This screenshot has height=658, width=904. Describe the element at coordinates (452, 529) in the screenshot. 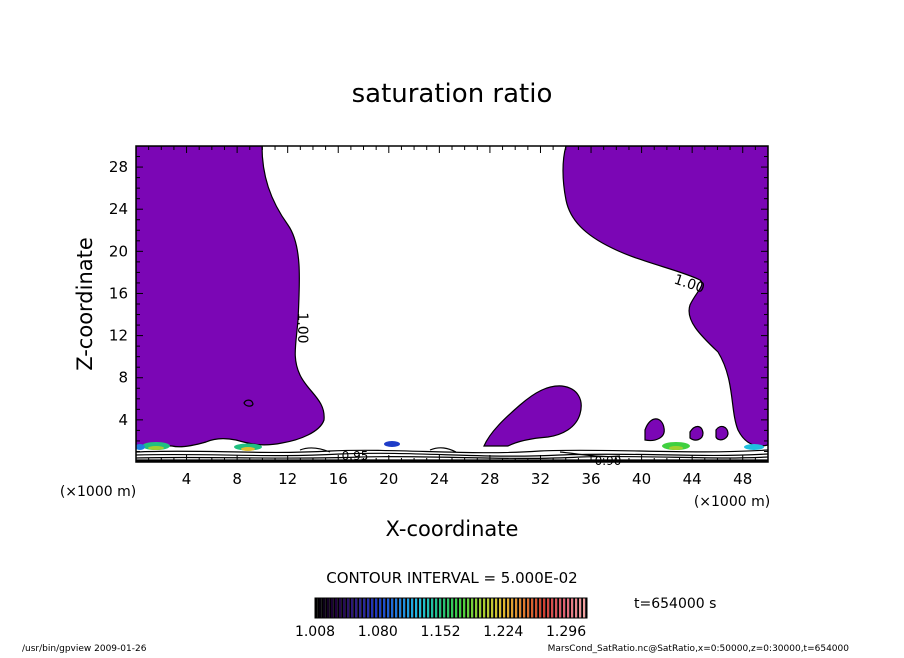

I see `x-axis-label: X-coordinate` at that location.